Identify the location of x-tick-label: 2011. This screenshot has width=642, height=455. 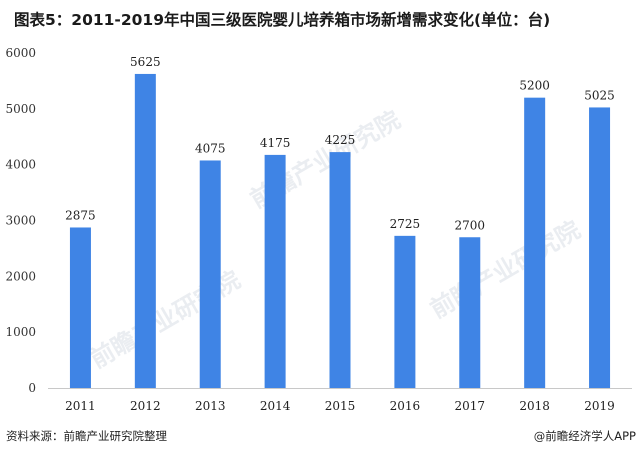
(80, 406).